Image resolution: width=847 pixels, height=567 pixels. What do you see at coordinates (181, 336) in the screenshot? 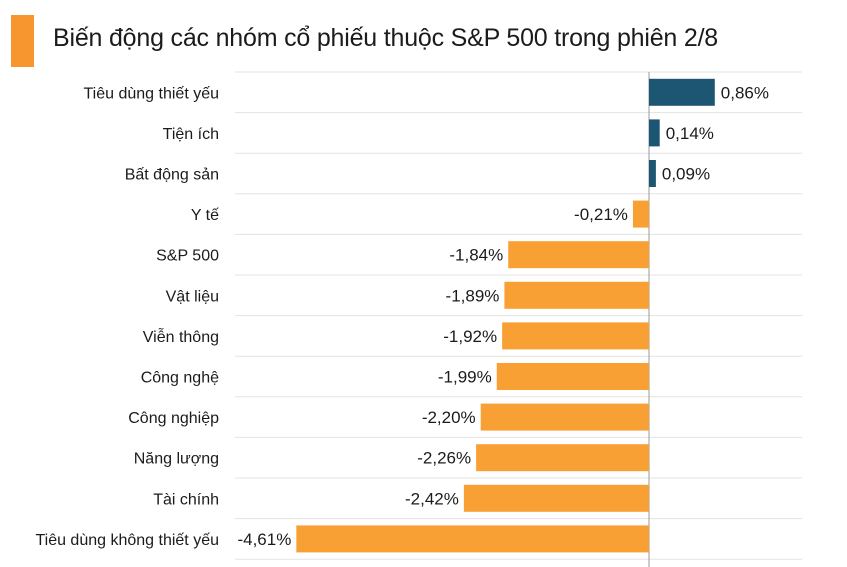
I see `category-label: Viễn thông` at bounding box center [181, 336].